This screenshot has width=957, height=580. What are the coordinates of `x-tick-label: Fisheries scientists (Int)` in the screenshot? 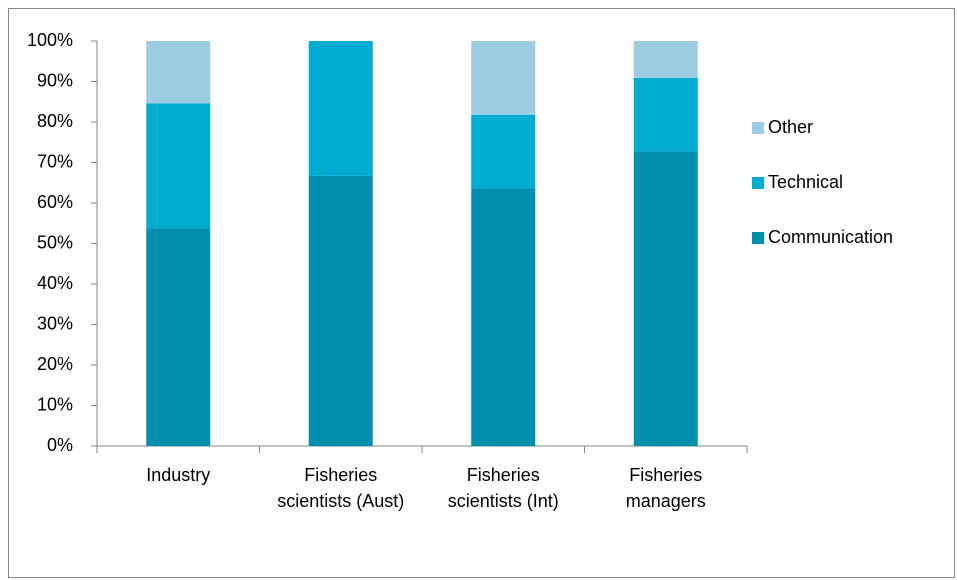 It's located at (503, 488).